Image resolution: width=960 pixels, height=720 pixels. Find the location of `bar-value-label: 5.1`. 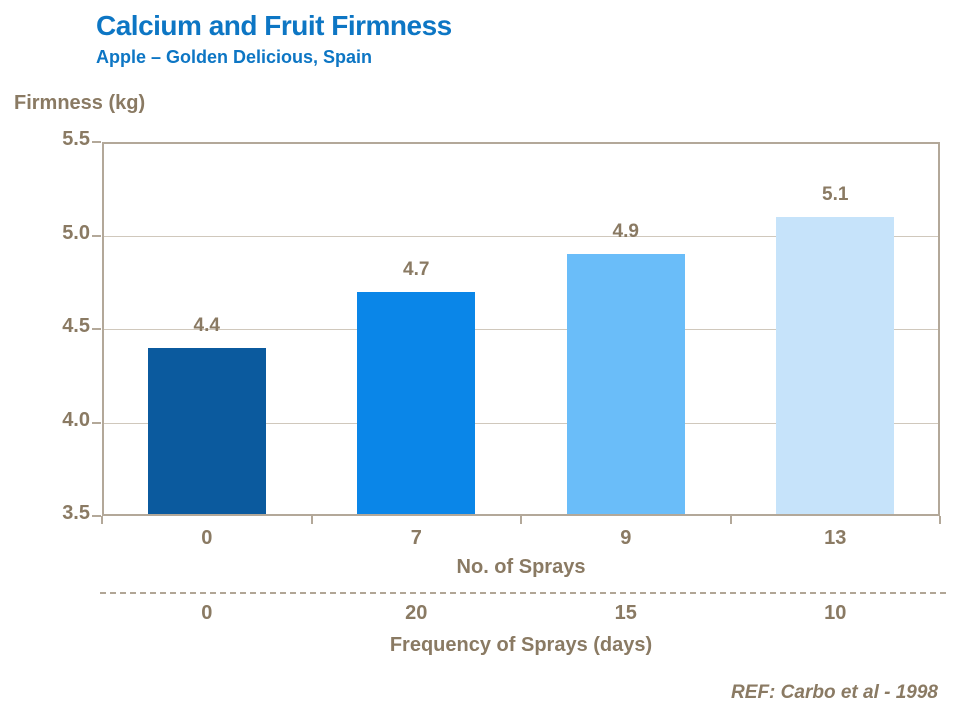

bar-value-label: 5.1 is located at coordinates (835, 194).